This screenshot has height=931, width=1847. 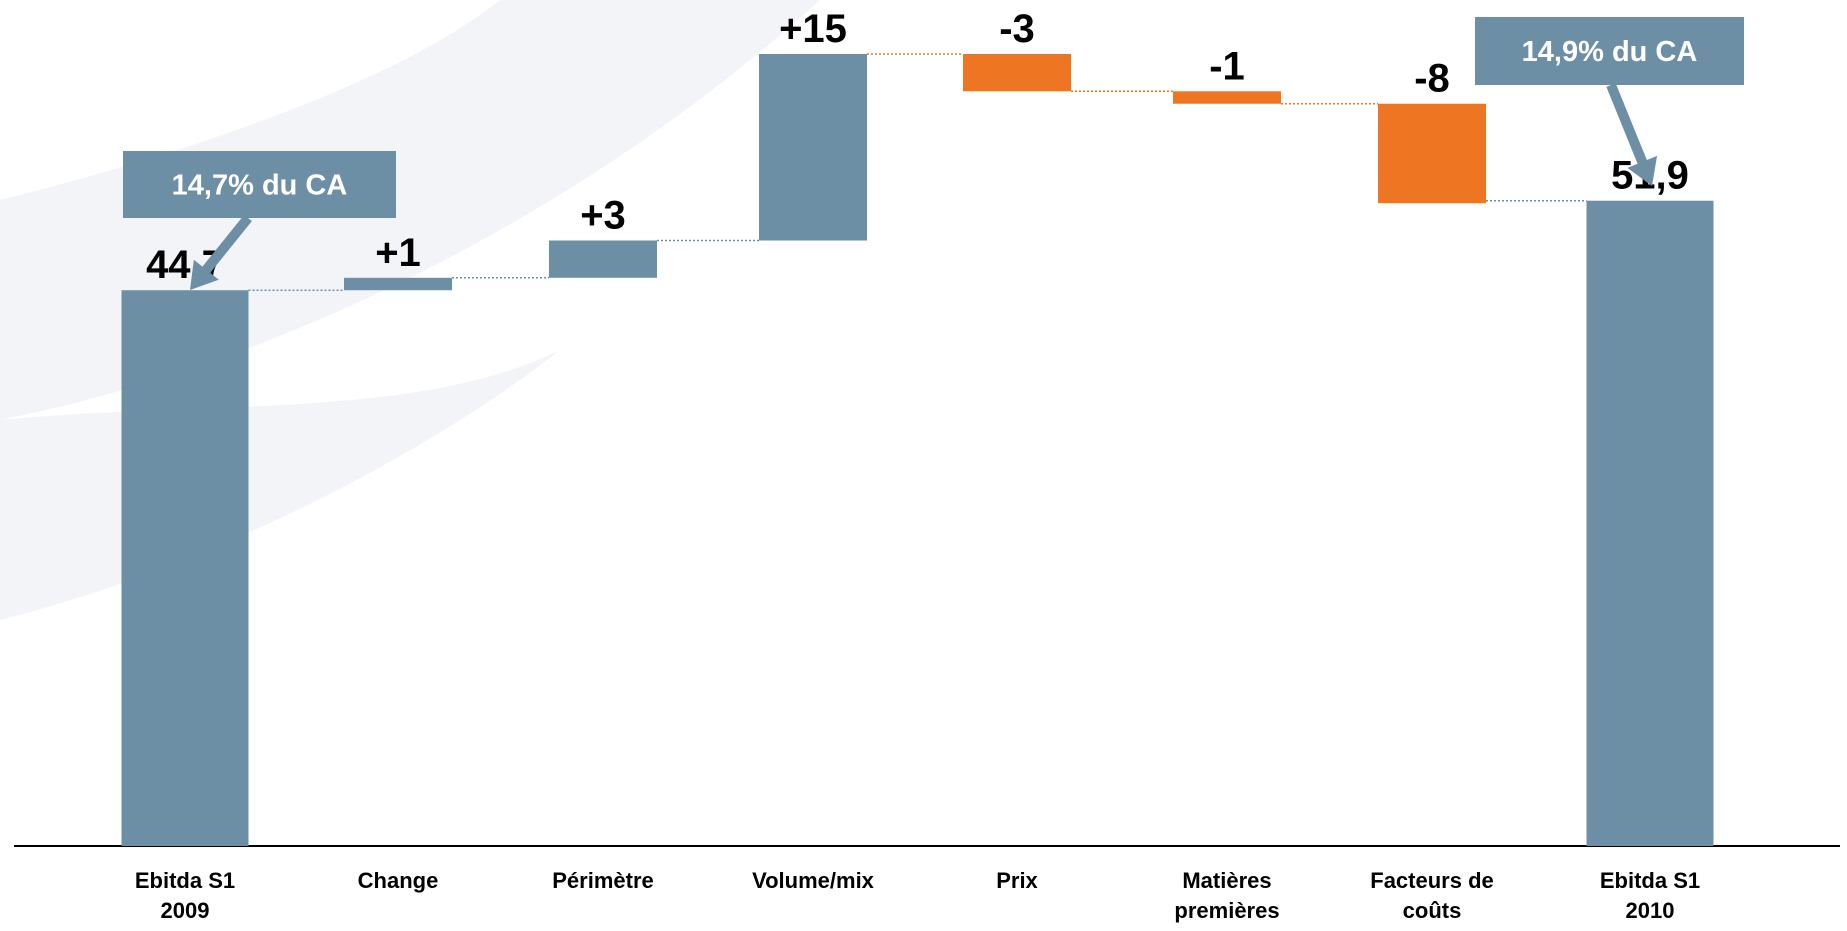 What do you see at coordinates (813, 29) in the screenshot?
I see `value-label: +15` at bounding box center [813, 29].